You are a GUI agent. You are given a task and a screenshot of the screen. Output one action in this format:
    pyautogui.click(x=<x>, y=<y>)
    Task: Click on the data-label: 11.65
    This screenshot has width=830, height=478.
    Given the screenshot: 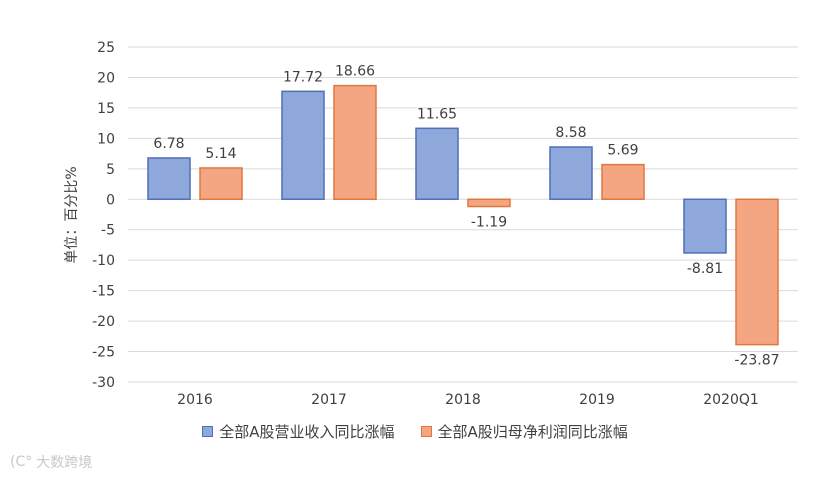 What is the action you would take?
    pyautogui.click(x=437, y=114)
    